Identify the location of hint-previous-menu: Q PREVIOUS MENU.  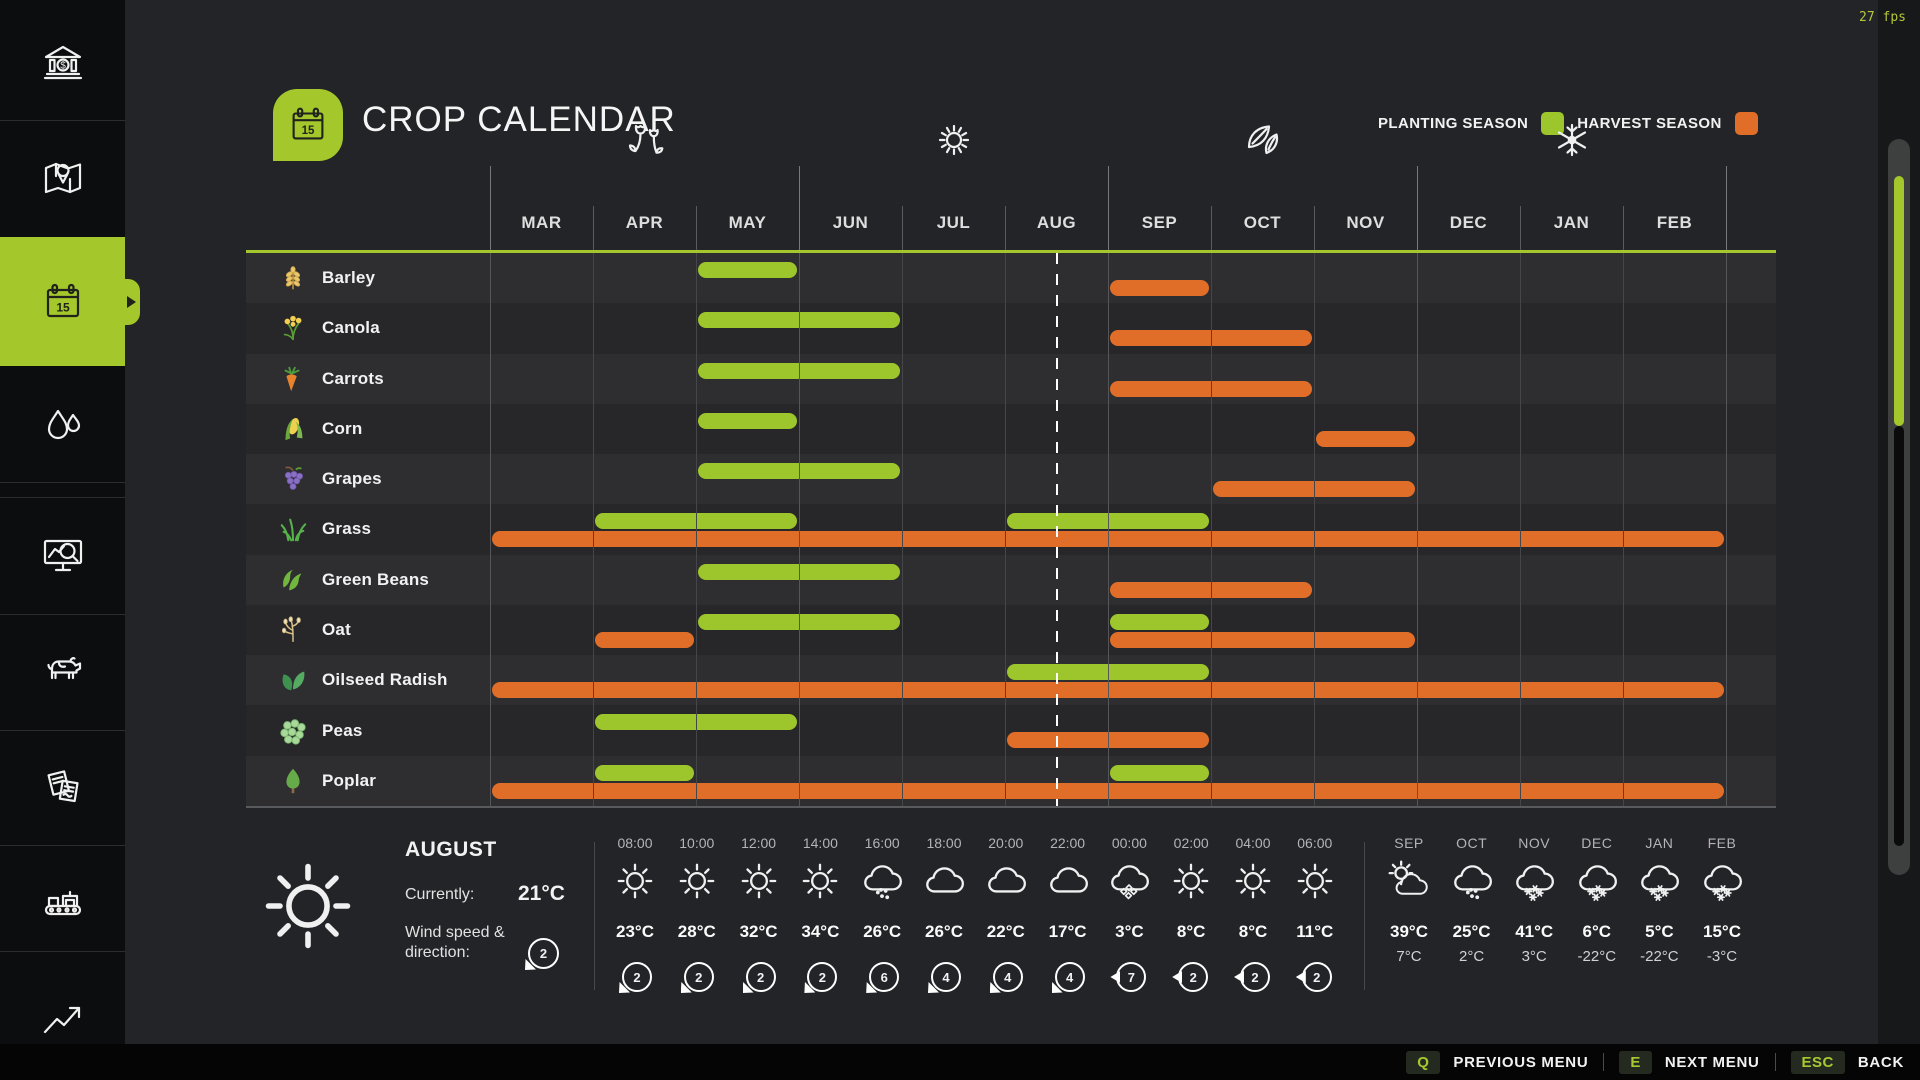
(1497, 1062).